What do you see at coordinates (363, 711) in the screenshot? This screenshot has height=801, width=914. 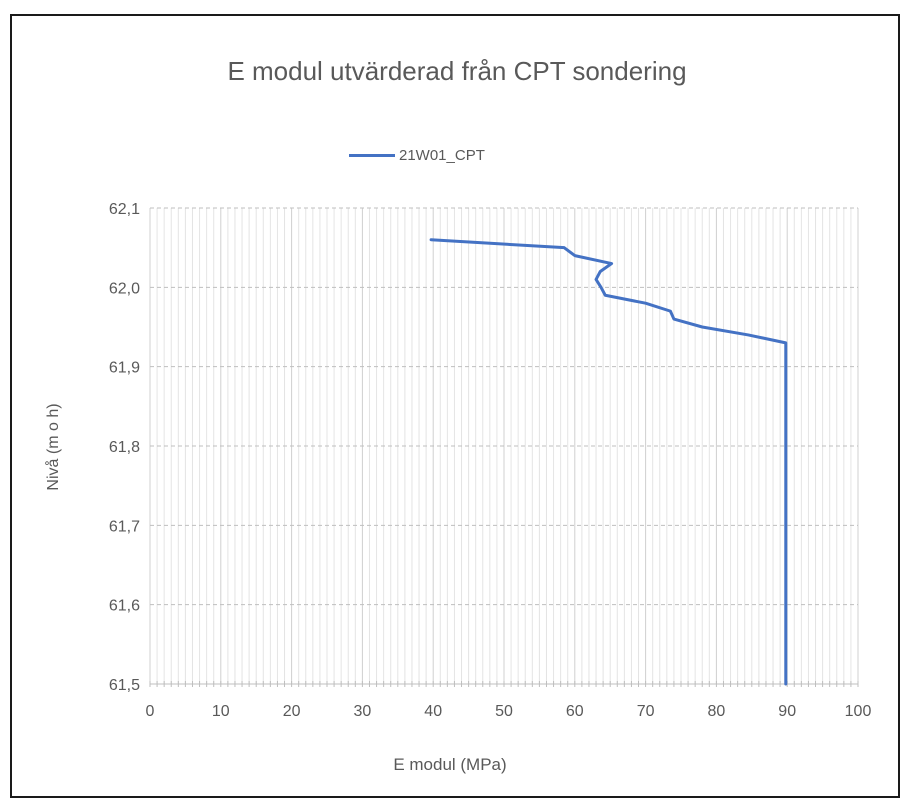 I see `x-tick-label: 30` at bounding box center [363, 711].